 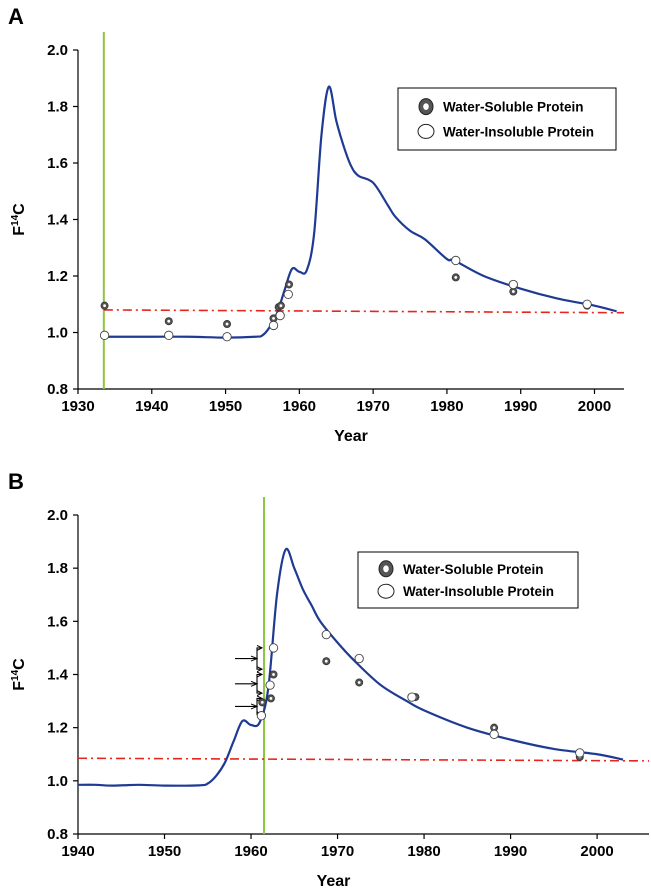 I want to click on panel-letter: B, so click(x=16, y=481).